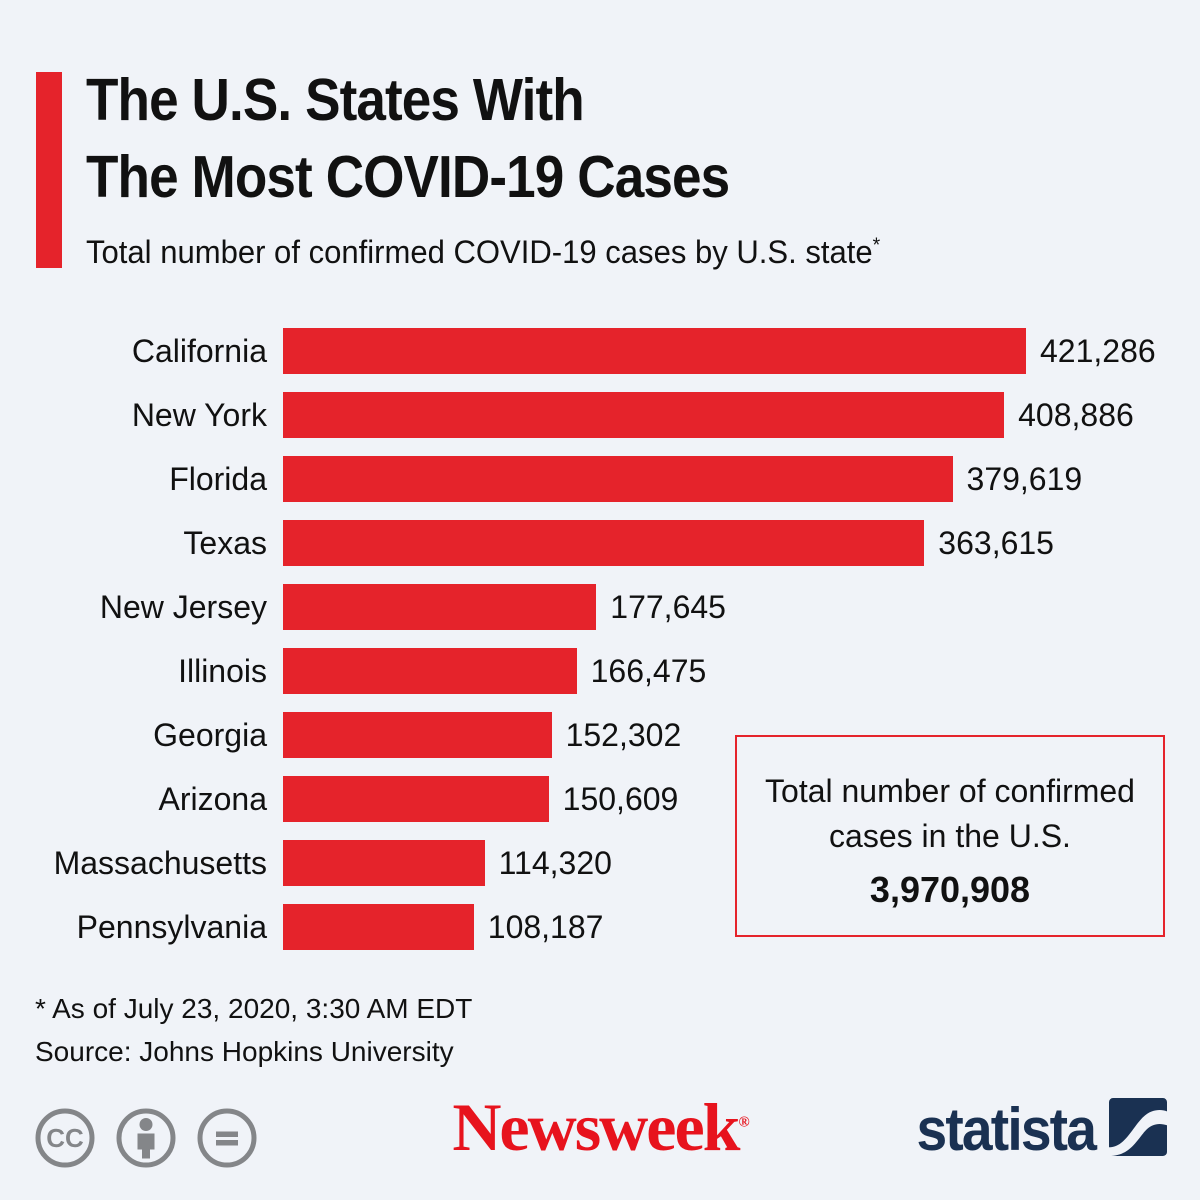 Image resolution: width=1200 pixels, height=1200 pixels. I want to click on bar-value: 166,475, so click(648, 670).